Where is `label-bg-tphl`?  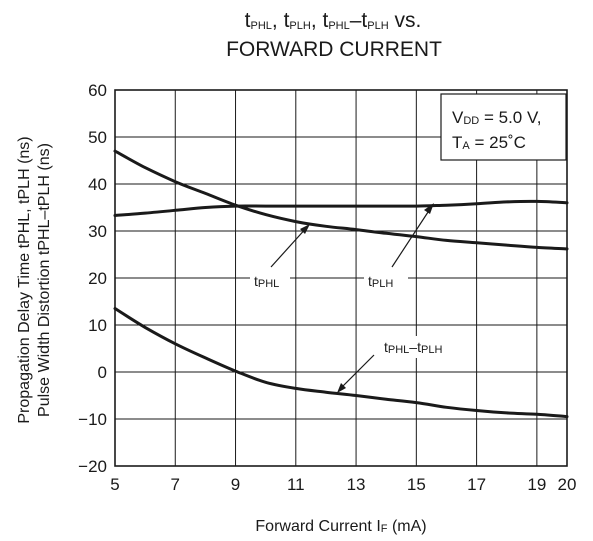
label-bg-tphl is located at coordinates (270, 280).